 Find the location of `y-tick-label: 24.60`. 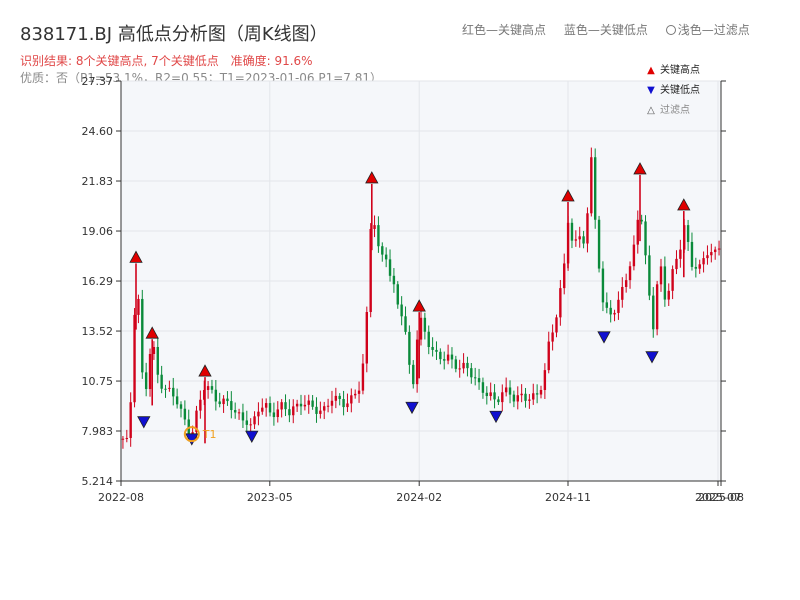

y-tick-label: 24.60 is located at coordinates (98, 131).